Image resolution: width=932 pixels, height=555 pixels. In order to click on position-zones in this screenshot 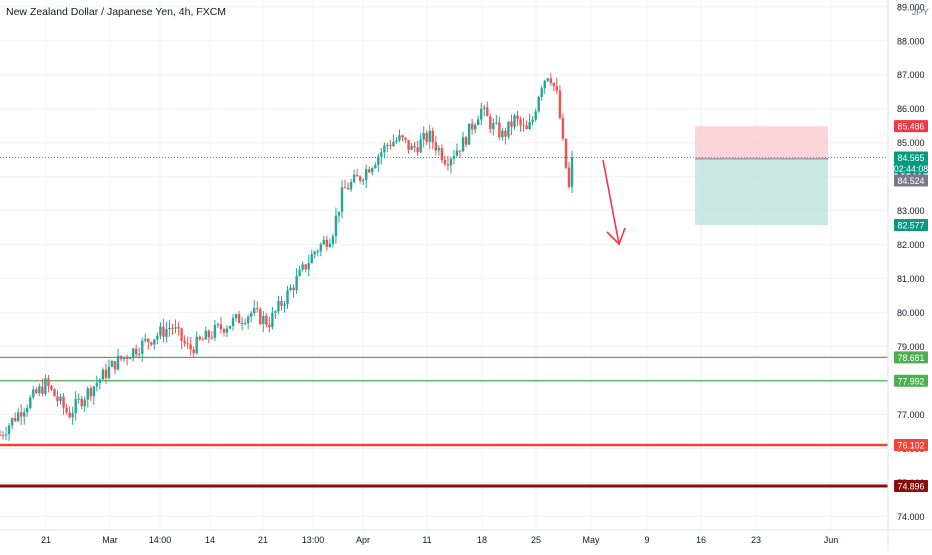, I will do `click(761, 176)`.